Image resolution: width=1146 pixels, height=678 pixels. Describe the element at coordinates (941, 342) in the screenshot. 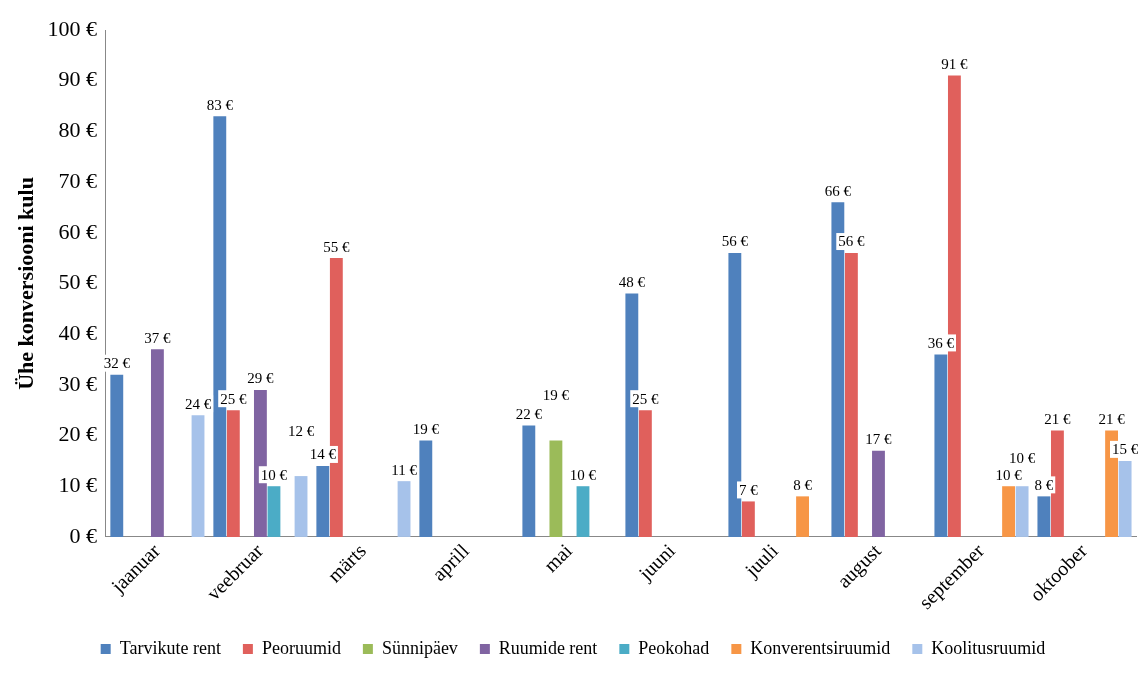

I see `data-label: 36 €` at that location.